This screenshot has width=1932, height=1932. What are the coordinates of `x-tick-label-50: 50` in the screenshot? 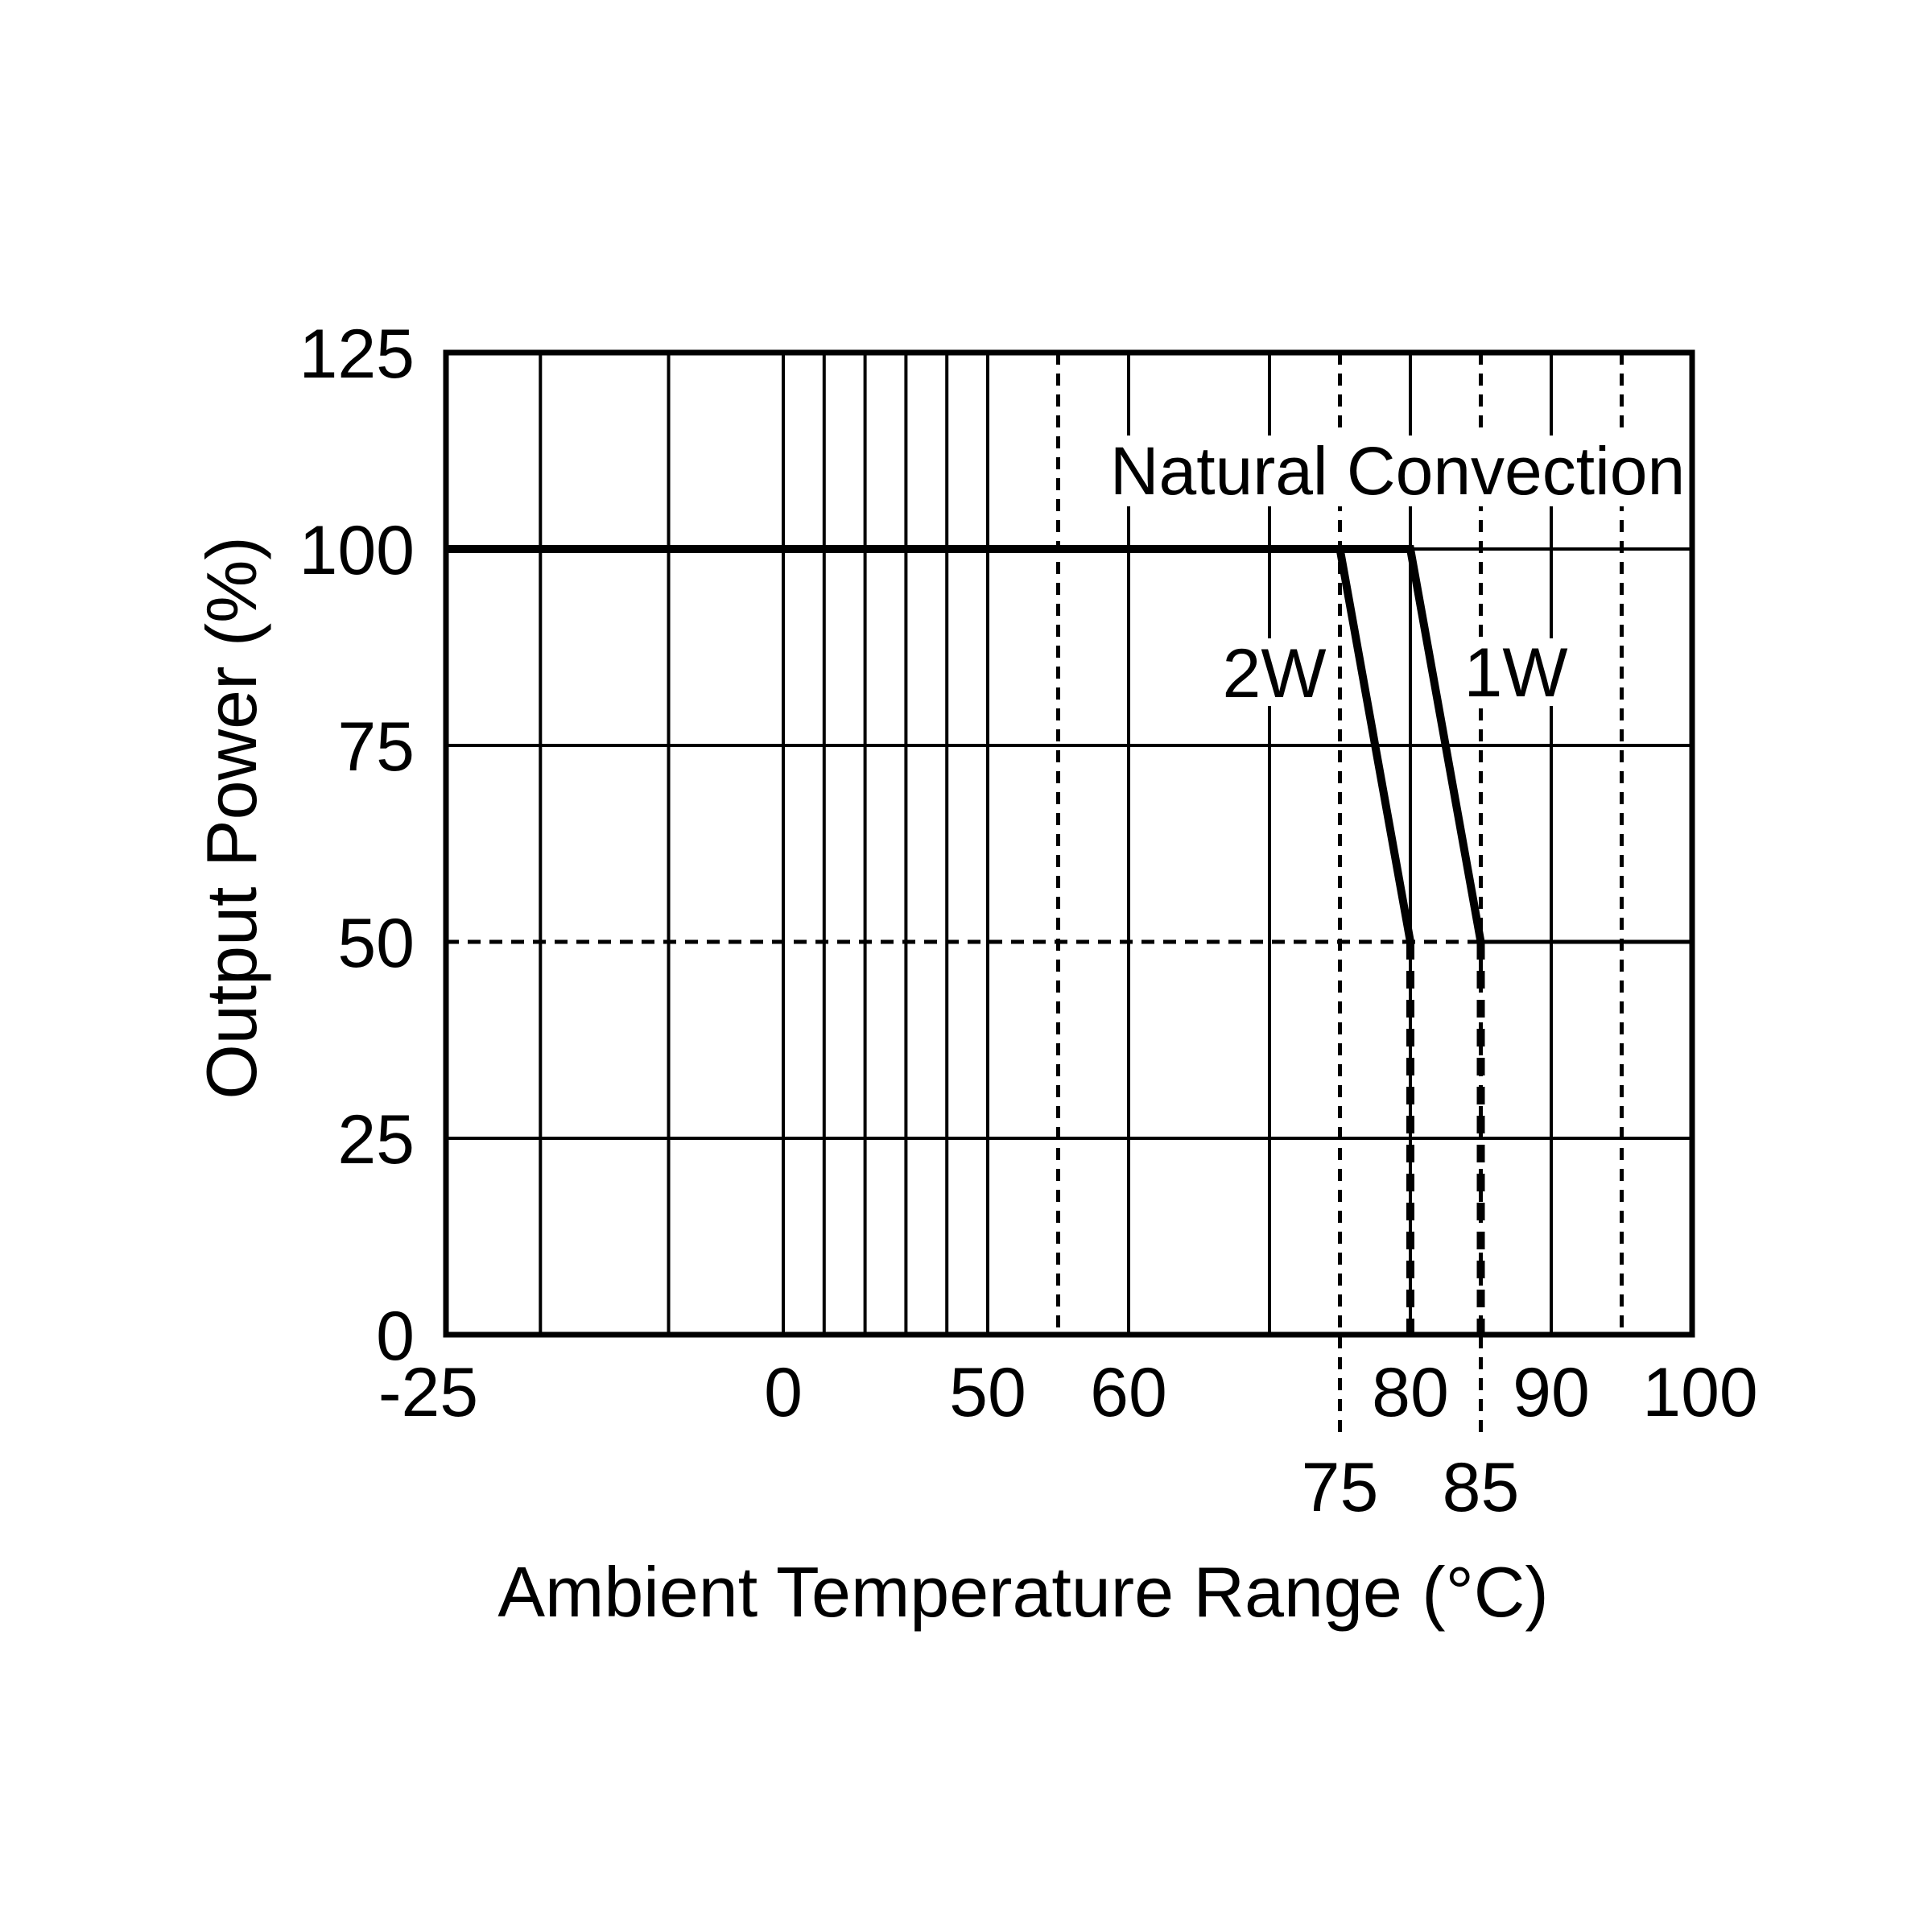 It's located at (987, 1392).